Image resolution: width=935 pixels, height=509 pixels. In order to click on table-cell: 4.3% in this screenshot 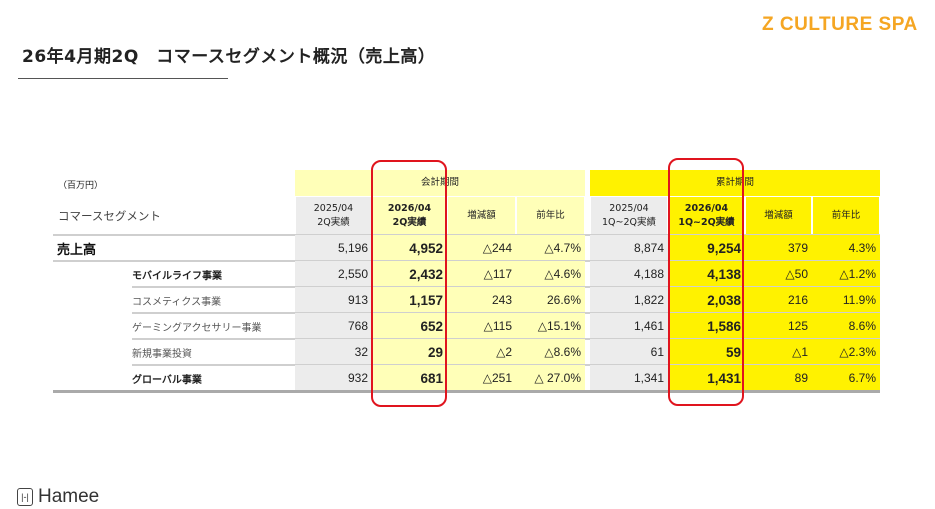, I will do `click(846, 248)`.